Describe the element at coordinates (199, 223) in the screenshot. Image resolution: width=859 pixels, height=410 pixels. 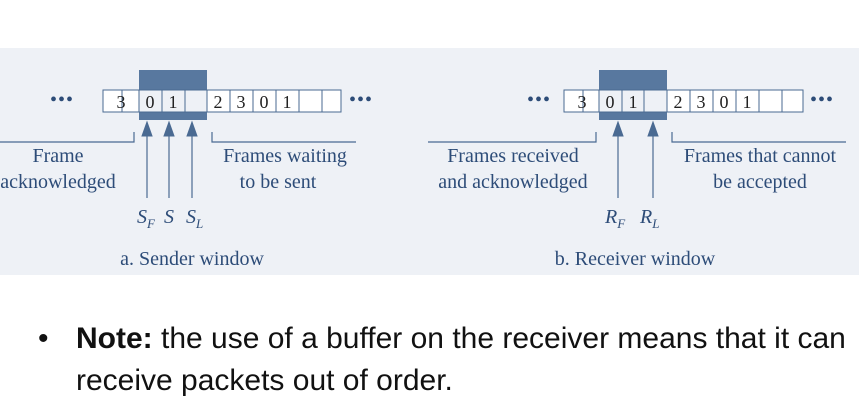
I see `sender-sl-subscript: L` at that location.